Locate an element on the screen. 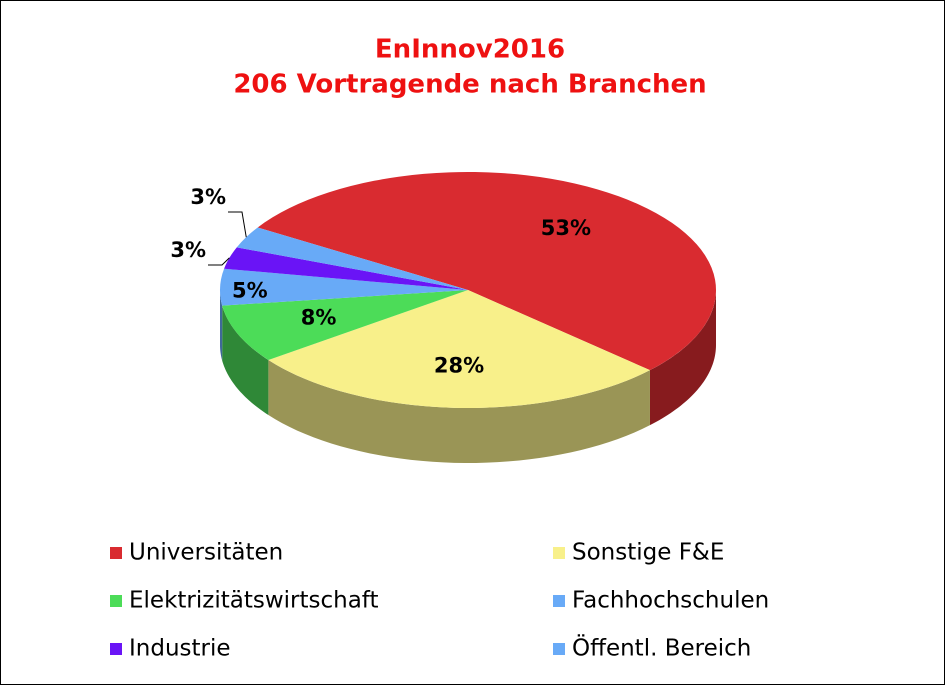 Image resolution: width=945 pixels, height=685 pixels. value-label: 53% is located at coordinates (566, 228).